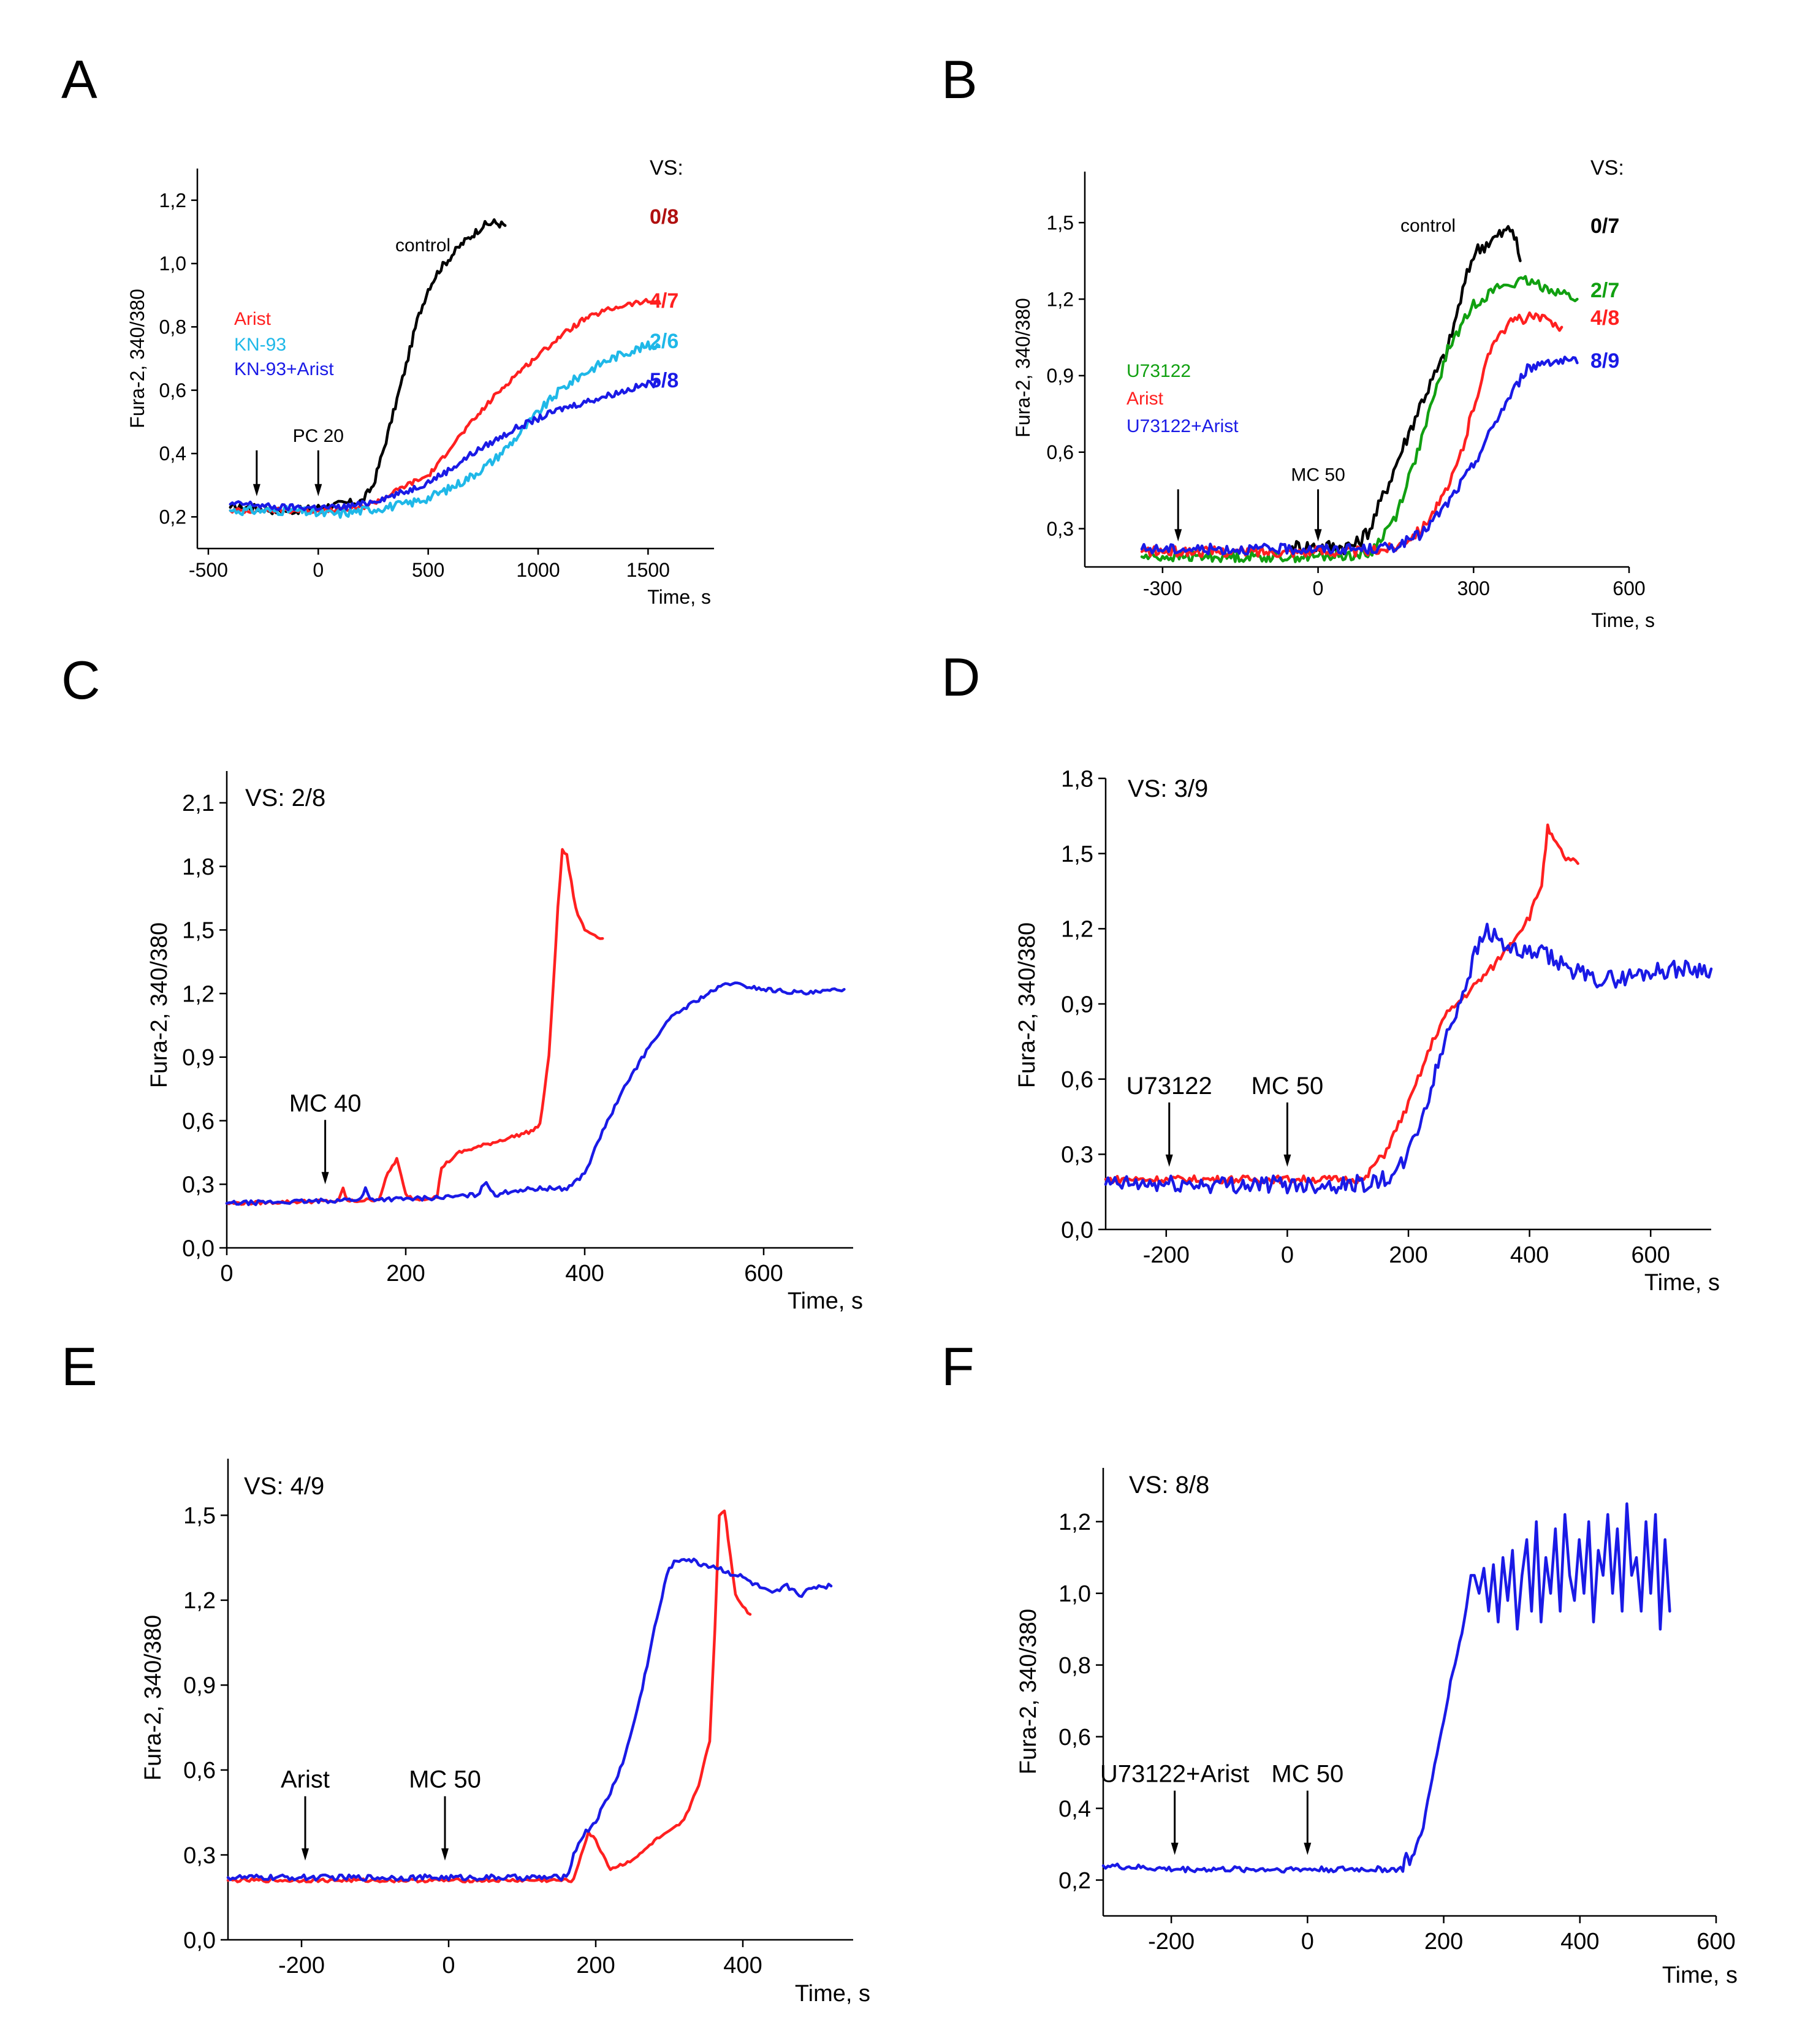  I want to click on vs-fraction: 0/8, so click(664, 217).